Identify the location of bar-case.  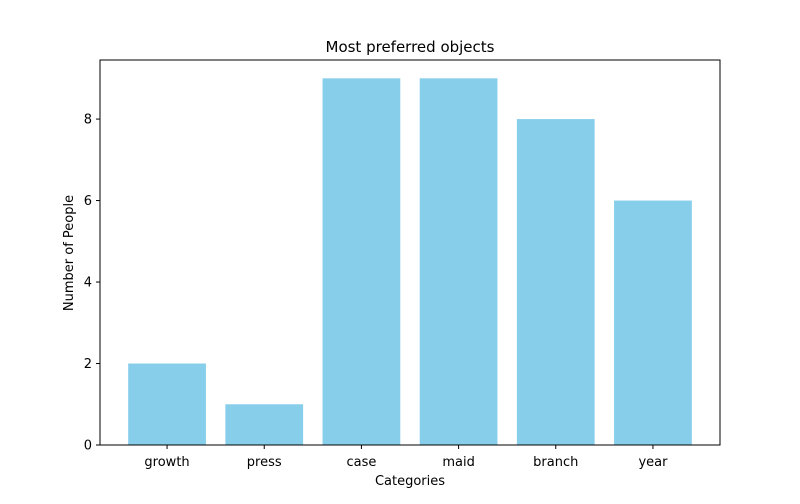
(361, 261).